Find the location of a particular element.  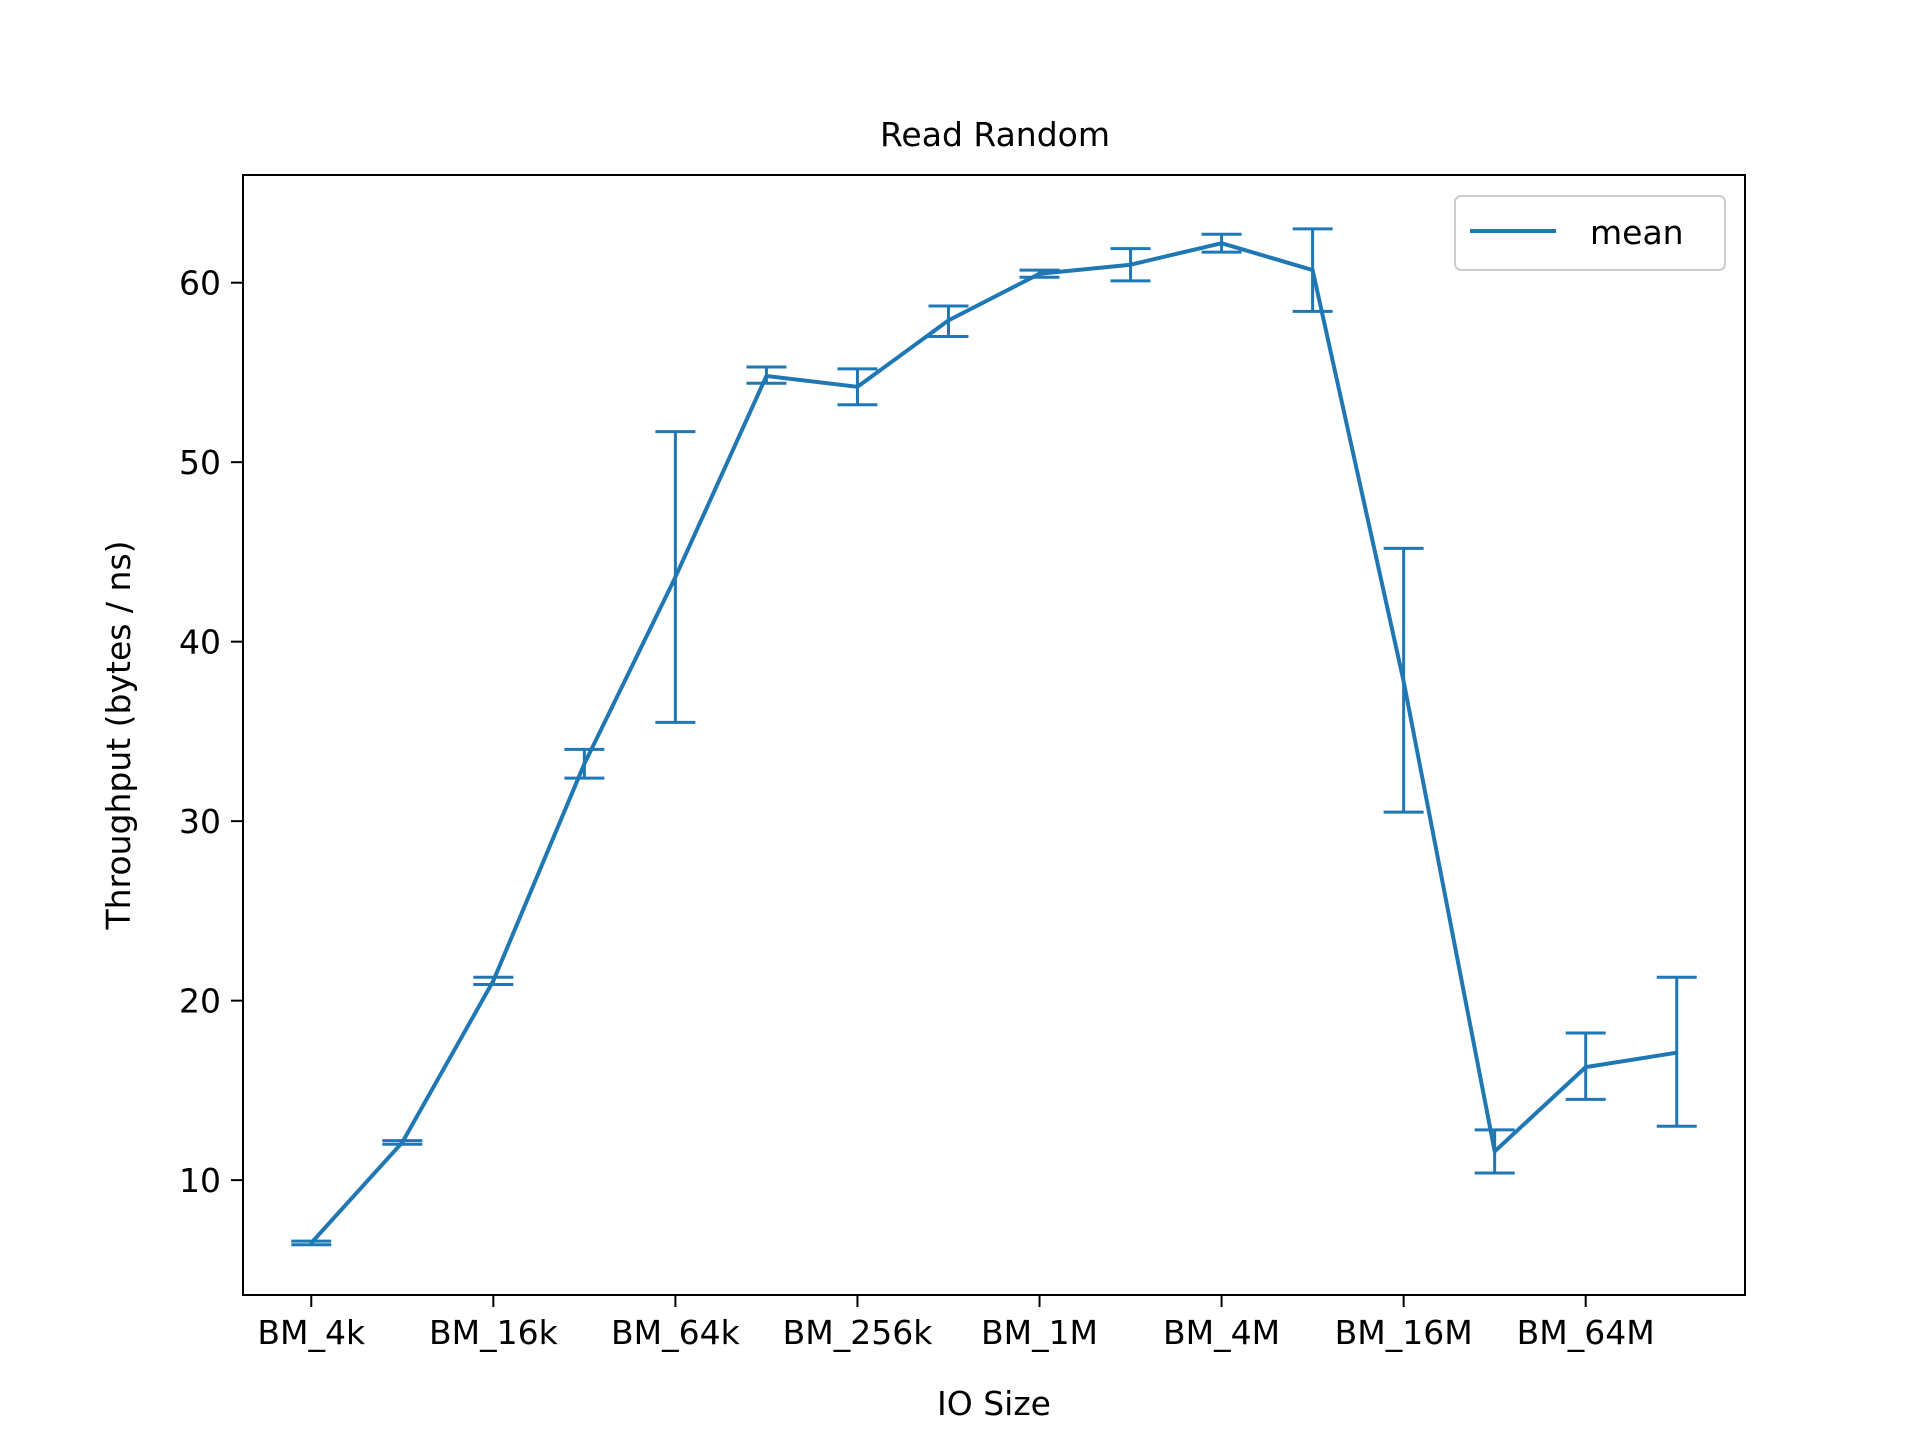

y-tick-label-3: 40 is located at coordinates (200, 642).